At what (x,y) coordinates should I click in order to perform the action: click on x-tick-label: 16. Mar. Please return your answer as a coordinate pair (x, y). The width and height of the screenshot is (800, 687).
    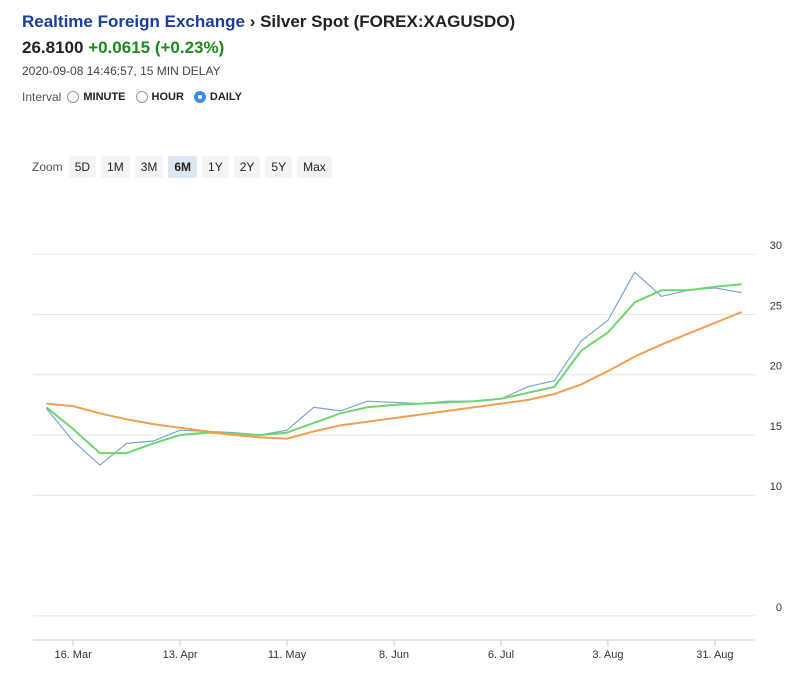
    Looking at the image, I should click on (73, 655).